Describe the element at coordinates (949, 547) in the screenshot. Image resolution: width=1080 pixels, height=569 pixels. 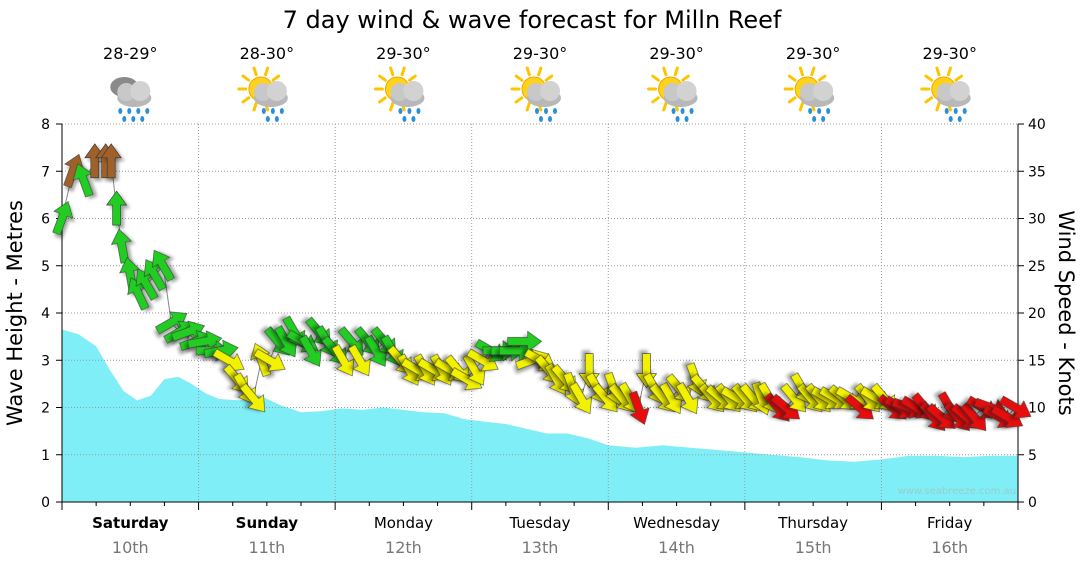
I see `date-label: 16th` at that location.